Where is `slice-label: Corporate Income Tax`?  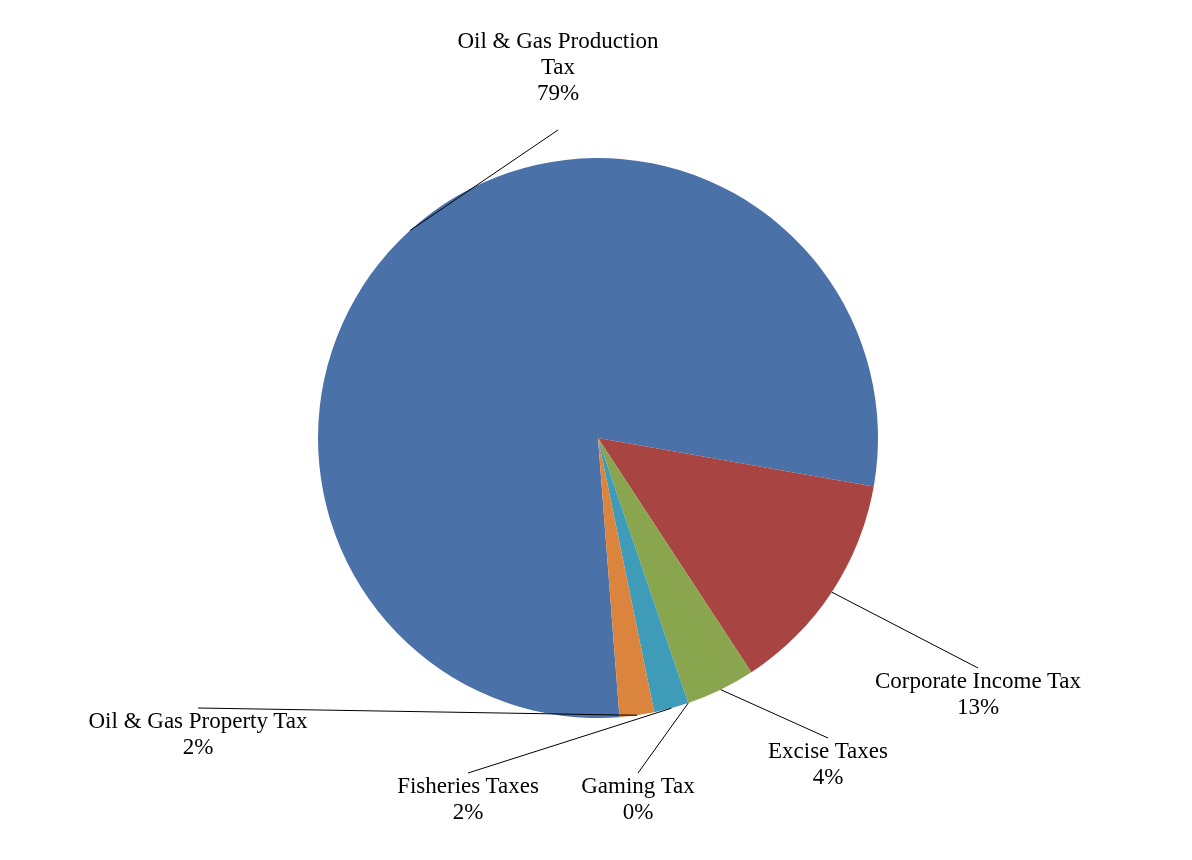
slice-label: Corporate Income Tax is located at coordinates (978, 680).